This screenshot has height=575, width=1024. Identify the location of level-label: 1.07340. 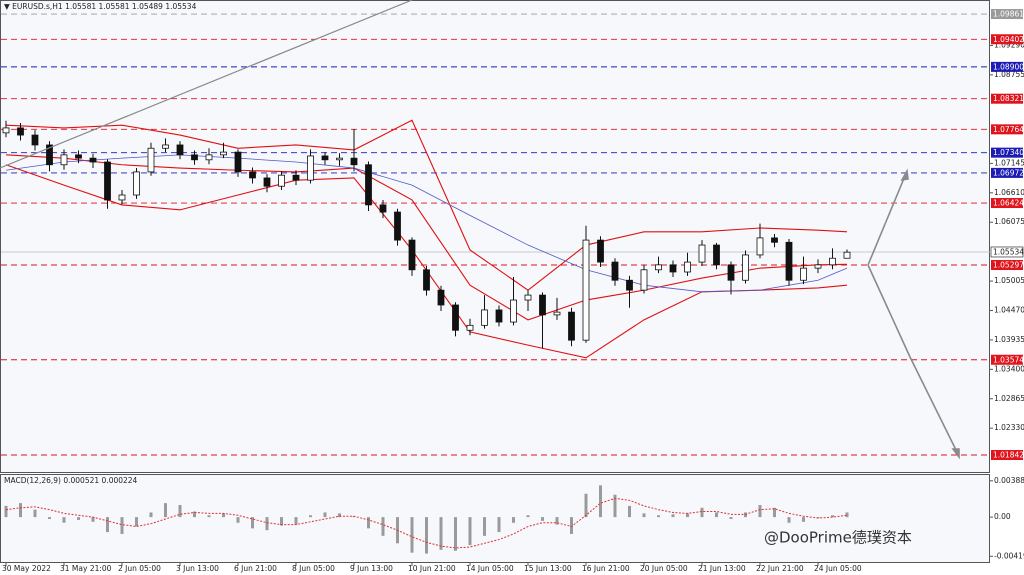
(1008, 152).